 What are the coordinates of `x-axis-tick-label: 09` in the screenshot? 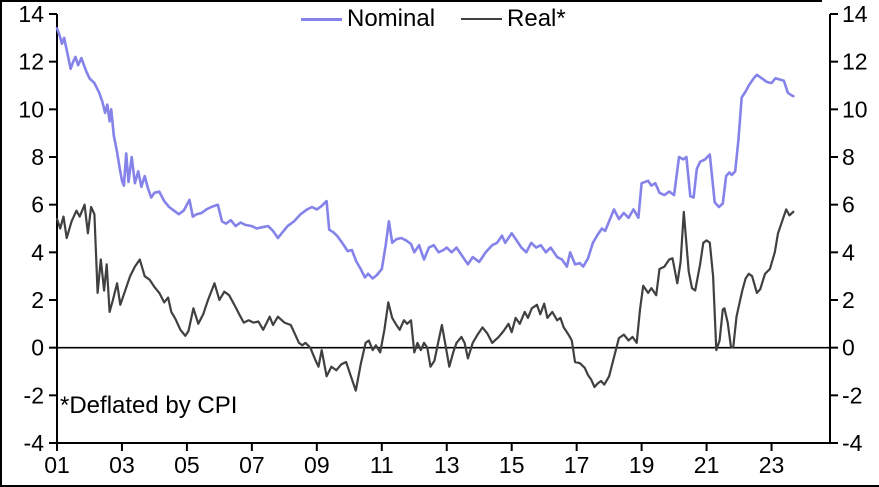 It's located at (317, 465).